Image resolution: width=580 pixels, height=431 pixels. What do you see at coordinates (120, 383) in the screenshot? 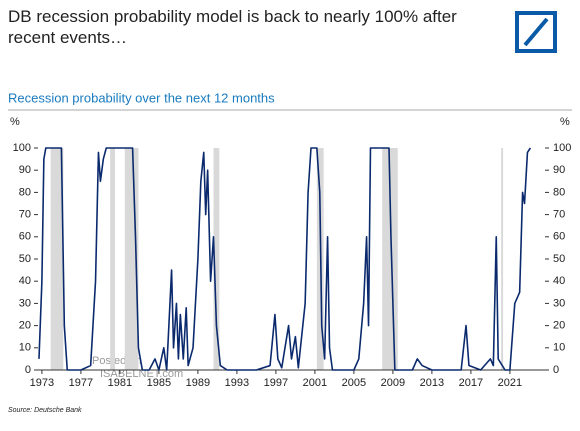
I see `x-tick-label: 1981` at bounding box center [120, 383].